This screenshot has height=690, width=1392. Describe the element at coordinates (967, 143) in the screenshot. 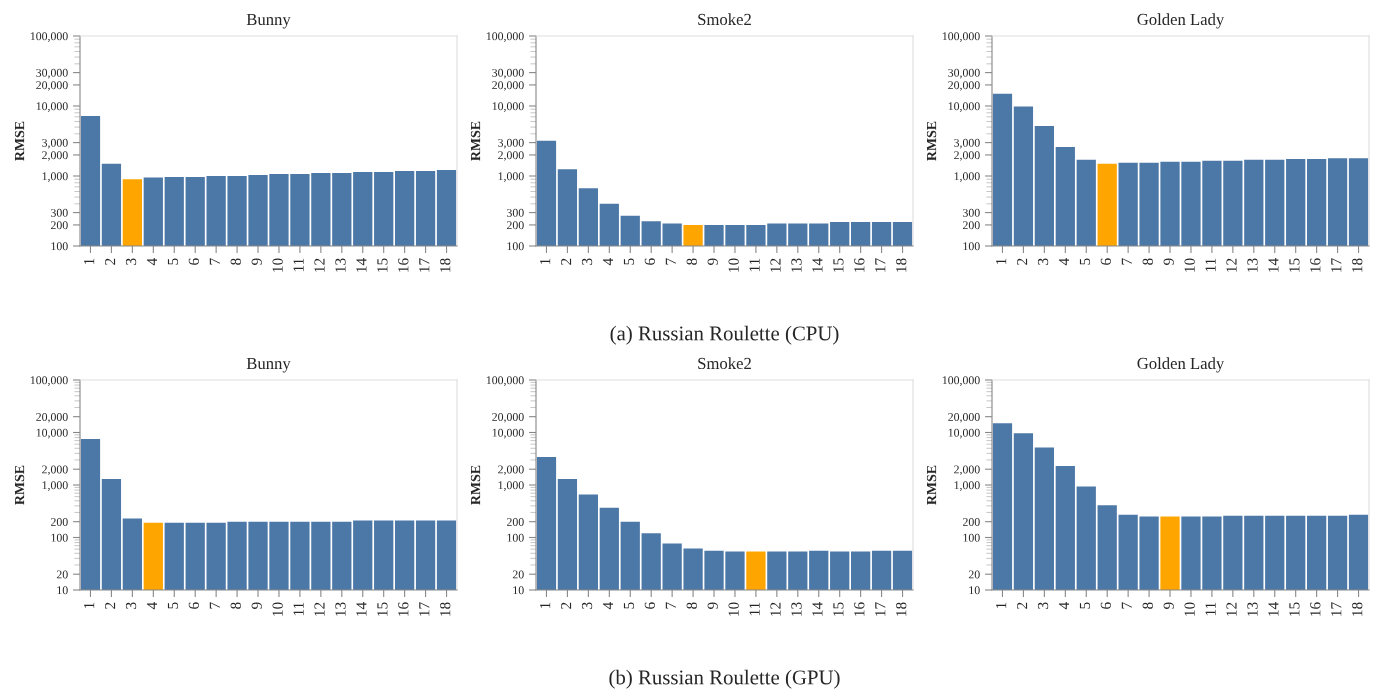

I see `y-tick-label: 3,000` at that location.